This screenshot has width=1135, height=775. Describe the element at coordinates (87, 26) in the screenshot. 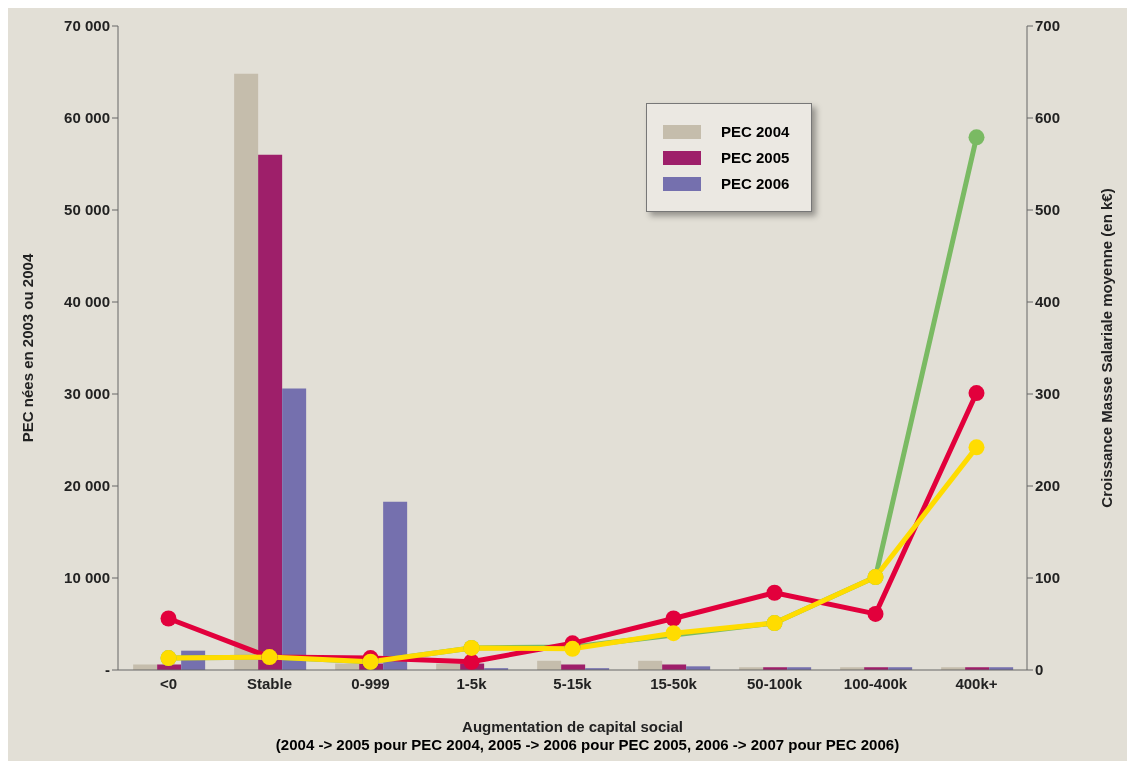

I see `y-tick-label: 70 000` at that location.